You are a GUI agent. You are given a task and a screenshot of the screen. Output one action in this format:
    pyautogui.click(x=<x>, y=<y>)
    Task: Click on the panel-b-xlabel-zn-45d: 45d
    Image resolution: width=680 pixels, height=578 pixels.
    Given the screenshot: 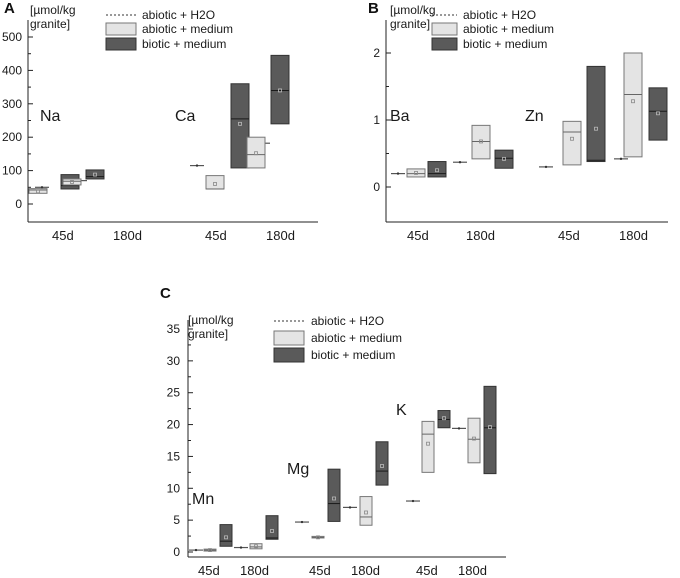 What is the action you would take?
    pyautogui.click(x=569, y=235)
    